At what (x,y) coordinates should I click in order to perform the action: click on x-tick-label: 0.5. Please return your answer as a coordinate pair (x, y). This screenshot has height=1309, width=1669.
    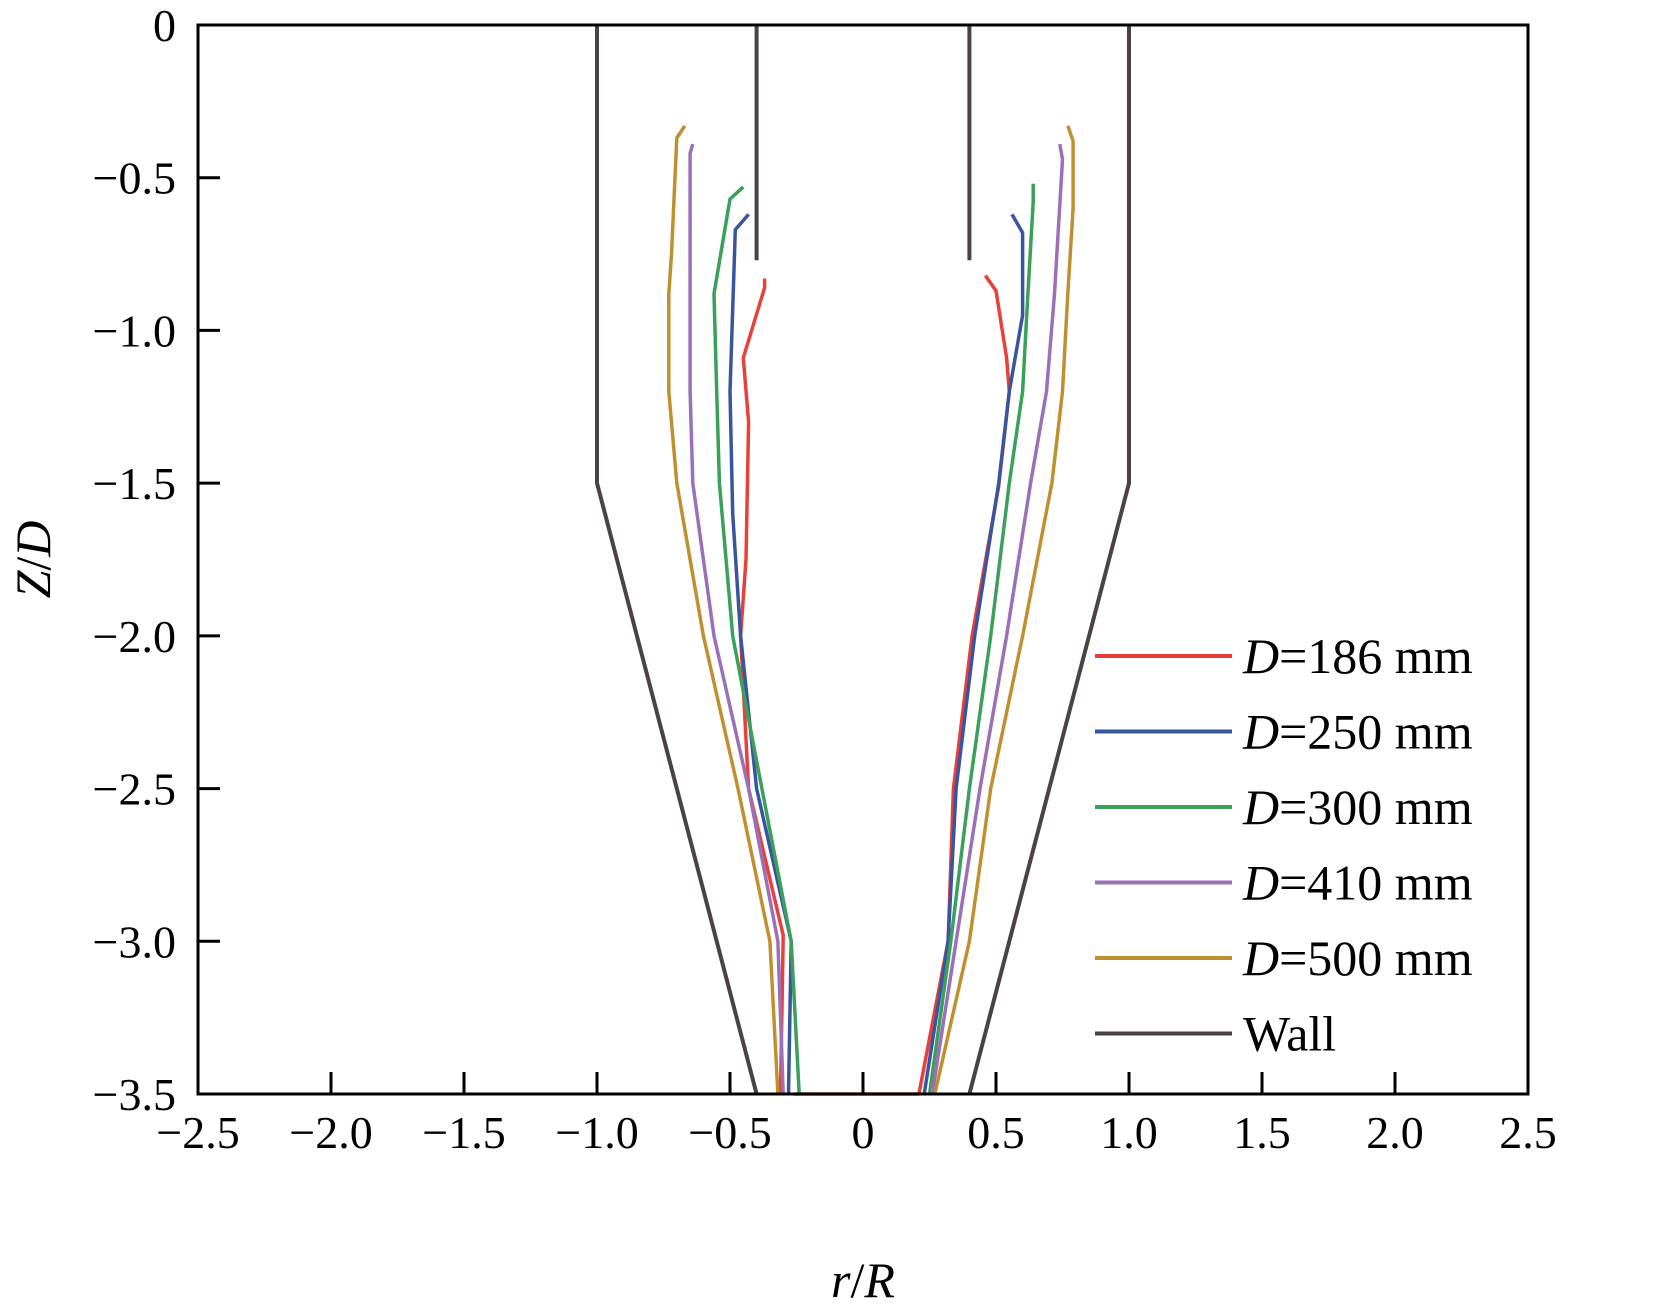
    Looking at the image, I should click on (996, 1132).